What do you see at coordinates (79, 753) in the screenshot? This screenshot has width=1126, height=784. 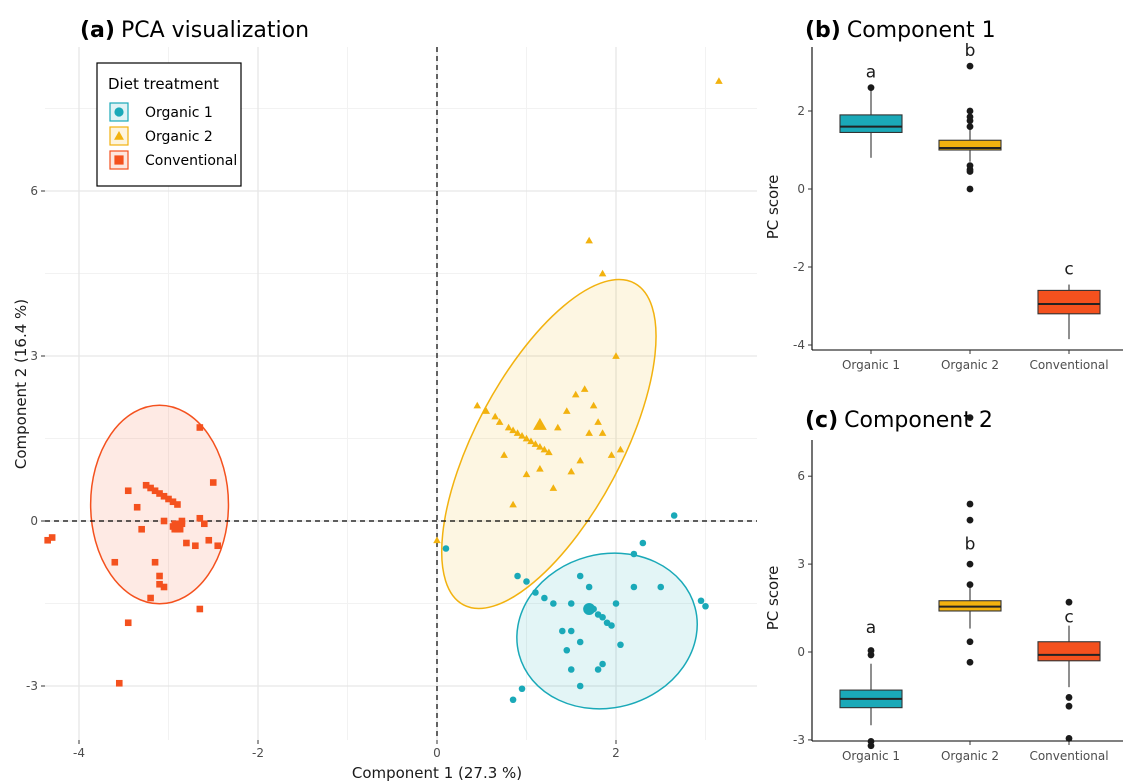 I see `x-tick-label: -4` at bounding box center [79, 753].